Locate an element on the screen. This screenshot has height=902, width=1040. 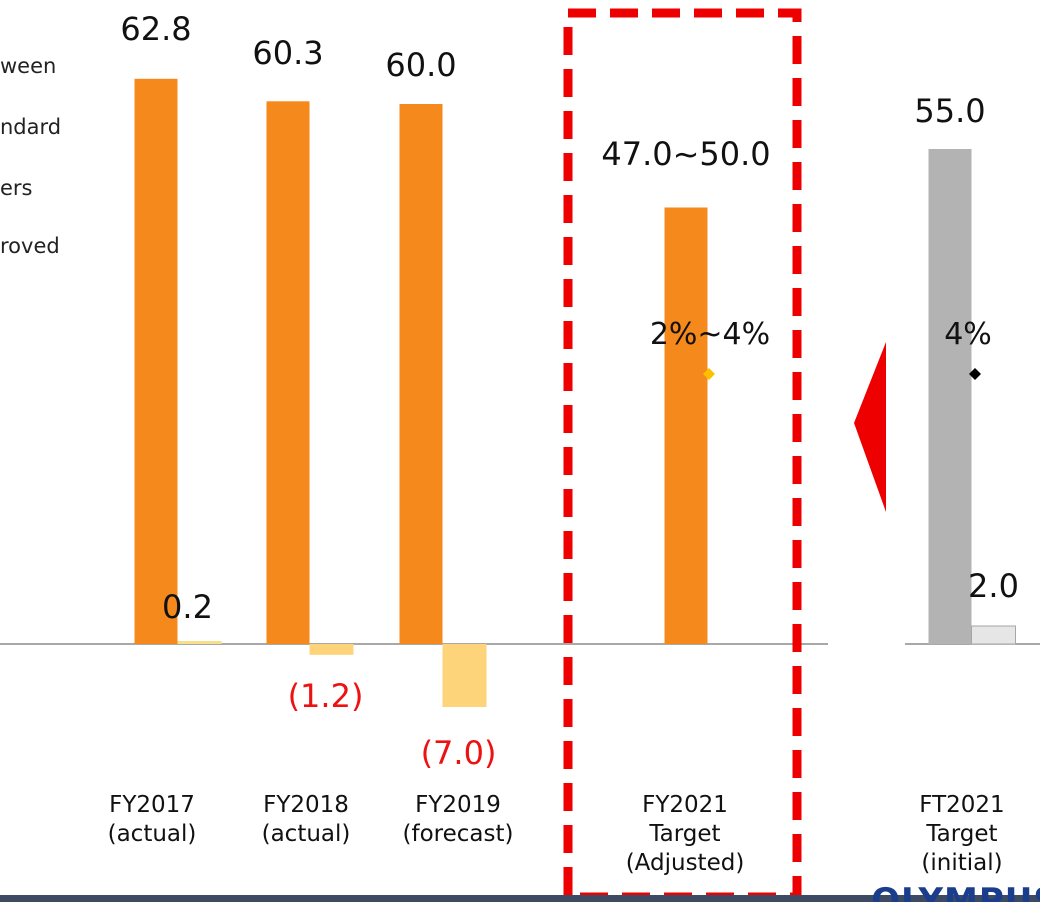
bar-value-label: 60.0 is located at coordinates (420, 65).